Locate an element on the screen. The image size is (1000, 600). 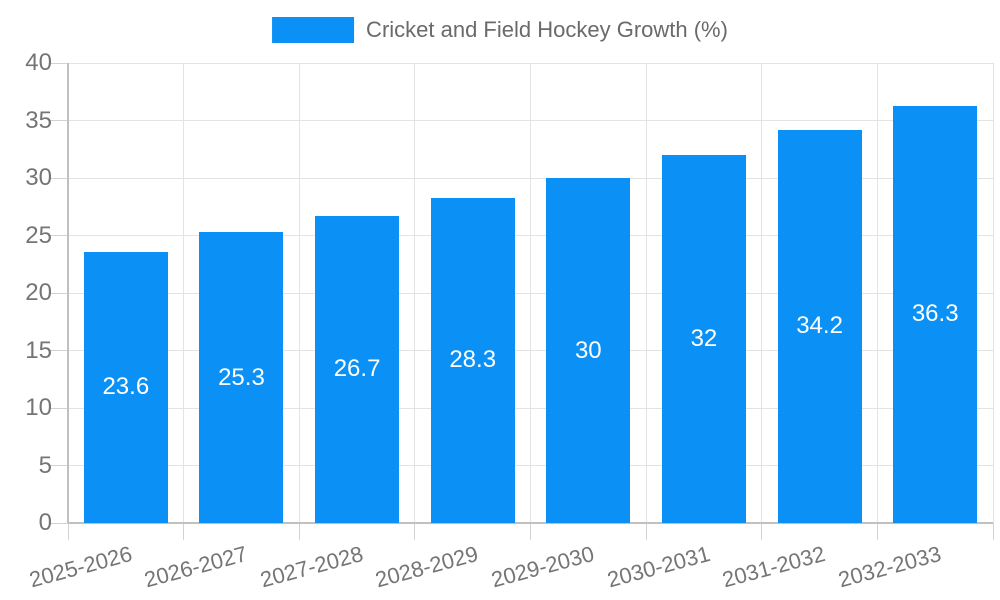
bar-2032-2033 is located at coordinates (935, 314).